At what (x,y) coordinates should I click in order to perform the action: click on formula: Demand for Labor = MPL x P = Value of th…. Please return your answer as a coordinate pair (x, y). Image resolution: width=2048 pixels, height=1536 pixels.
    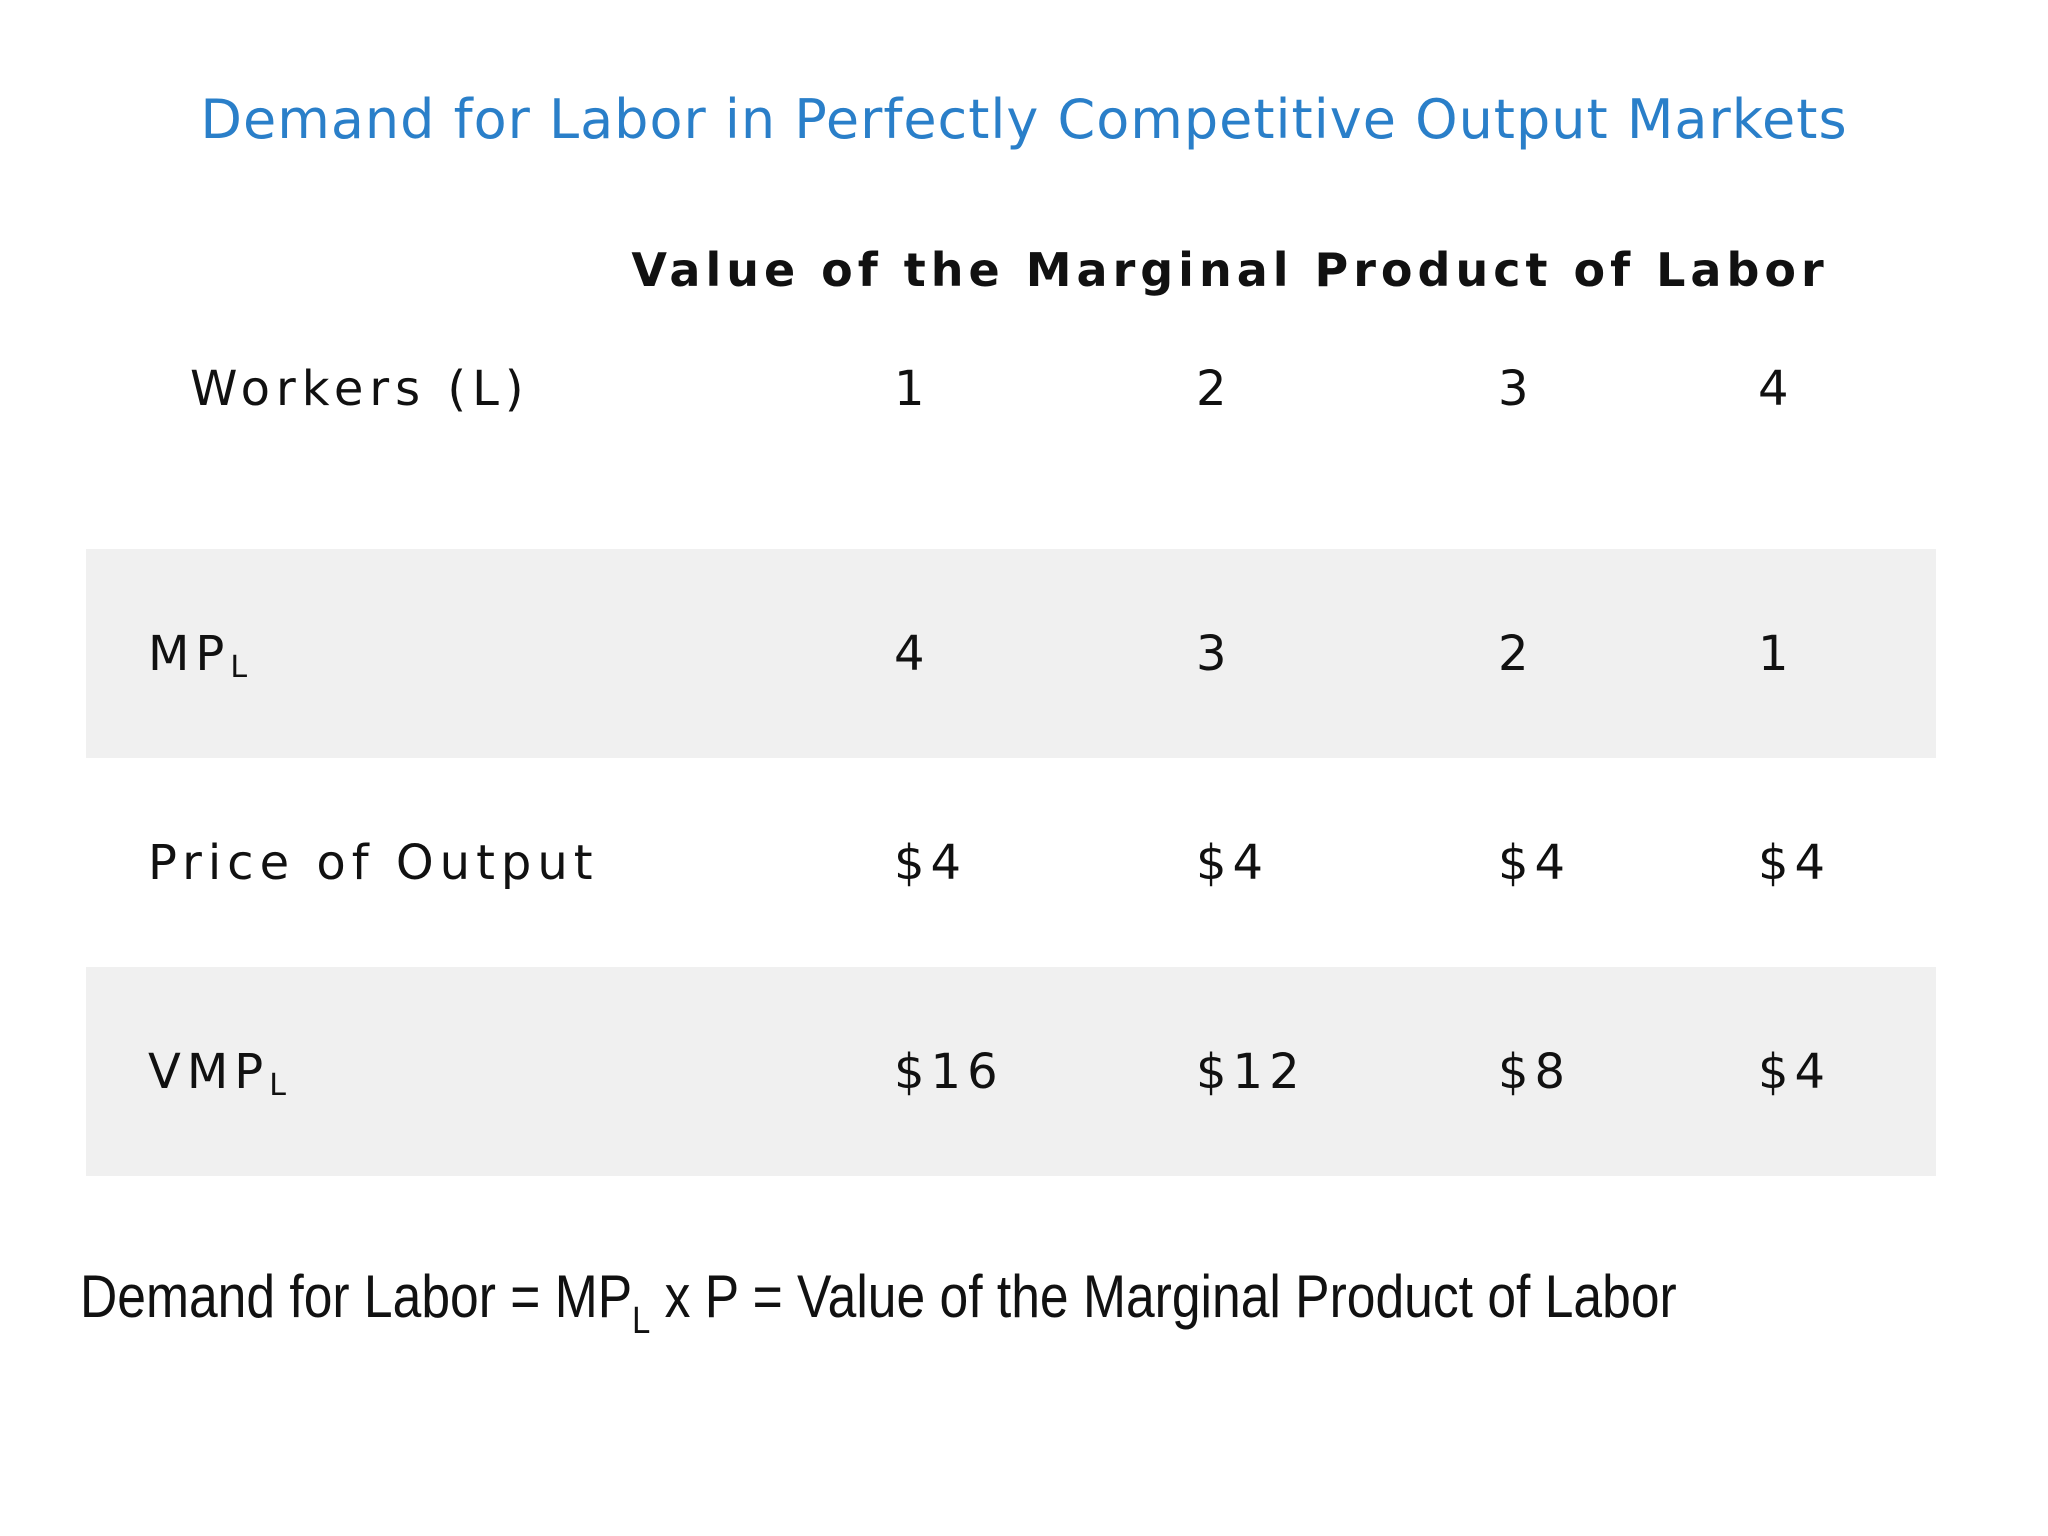
    Looking at the image, I should click on (878, 1302).